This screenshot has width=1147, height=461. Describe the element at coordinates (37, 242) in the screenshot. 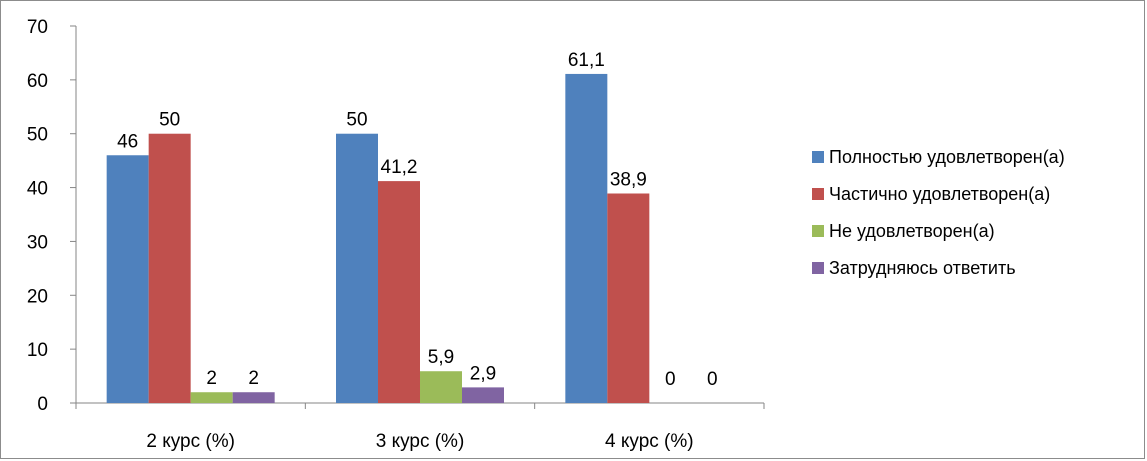

I see `y-tick-label: 30` at that location.